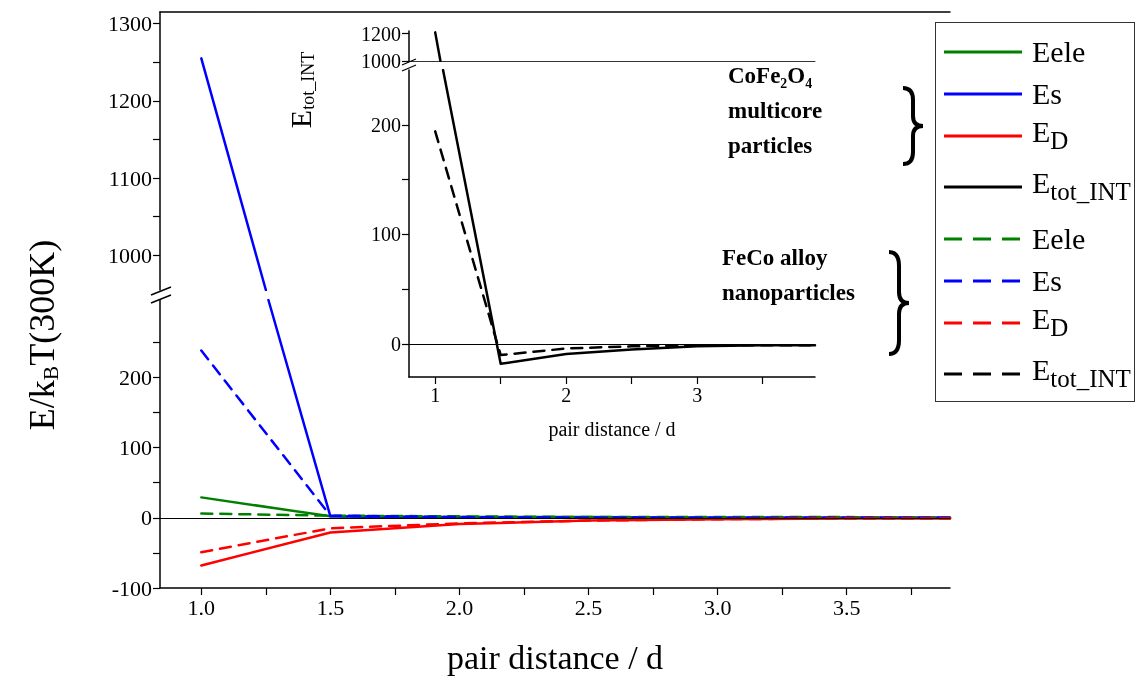 This screenshot has width=1137, height=689. I want to click on y-tick-label: 1100, so click(130, 178).